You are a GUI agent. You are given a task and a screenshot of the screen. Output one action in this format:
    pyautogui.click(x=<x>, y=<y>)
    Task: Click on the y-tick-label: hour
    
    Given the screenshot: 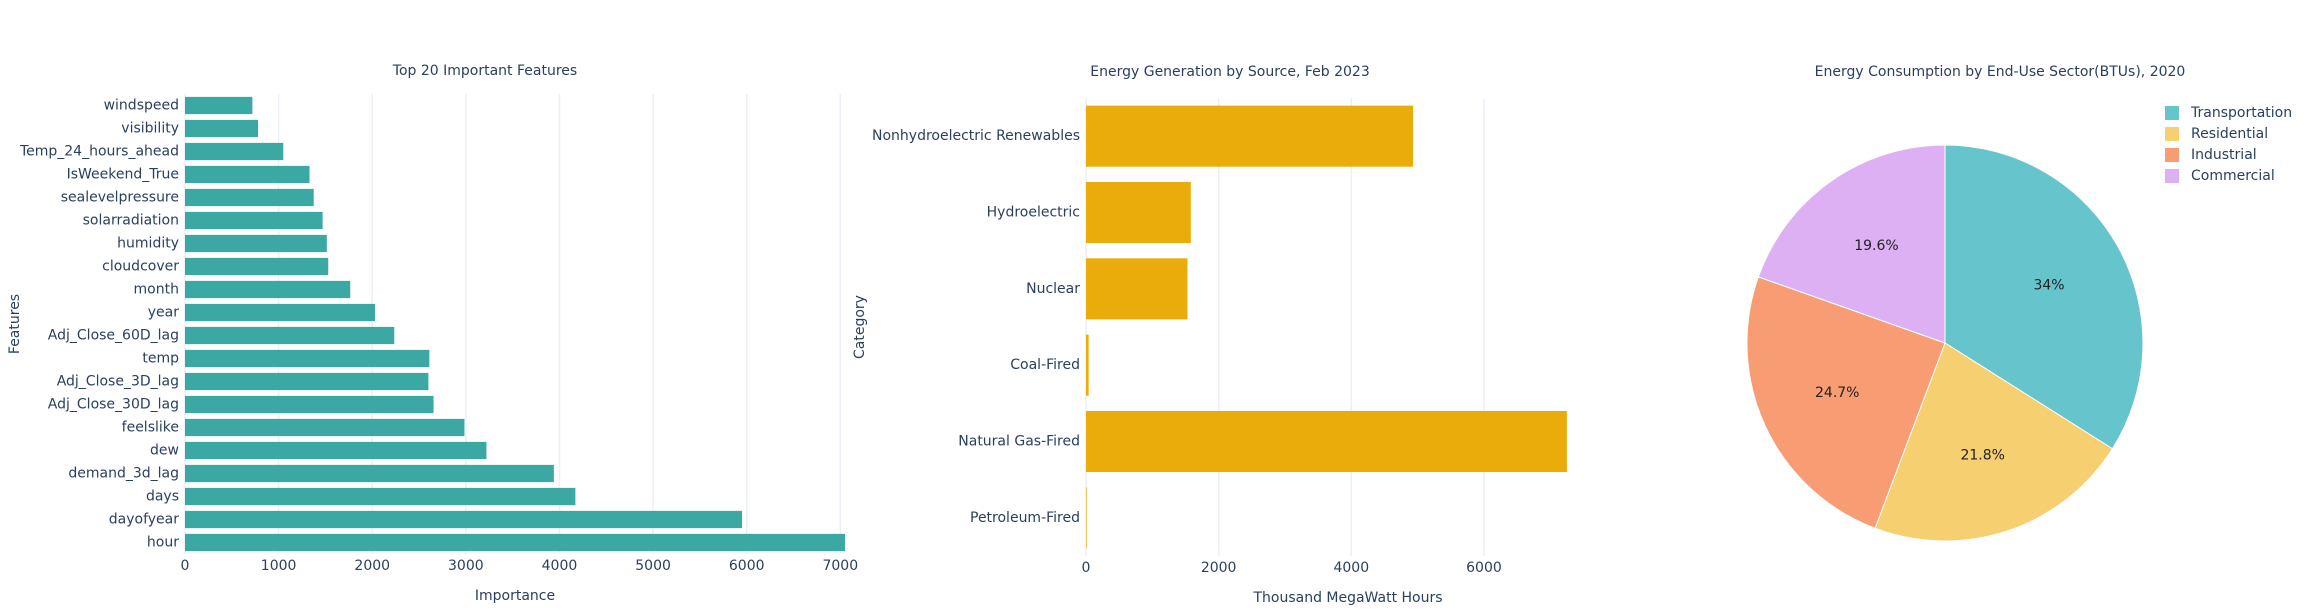 What is the action you would take?
    pyautogui.click(x=163, y=543)
    